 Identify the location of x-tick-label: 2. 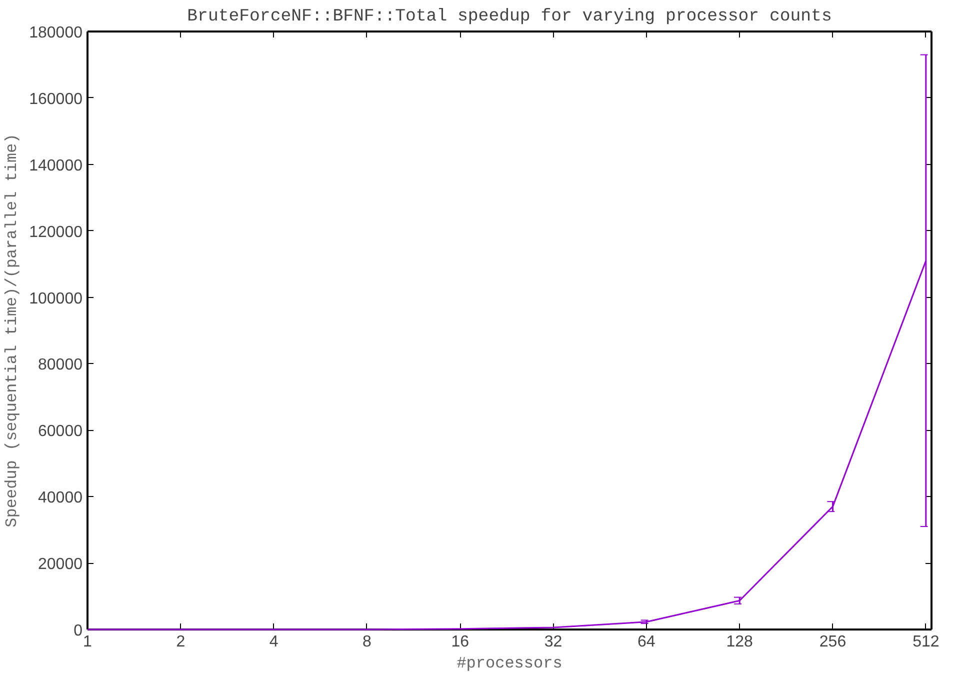
(181, 642).